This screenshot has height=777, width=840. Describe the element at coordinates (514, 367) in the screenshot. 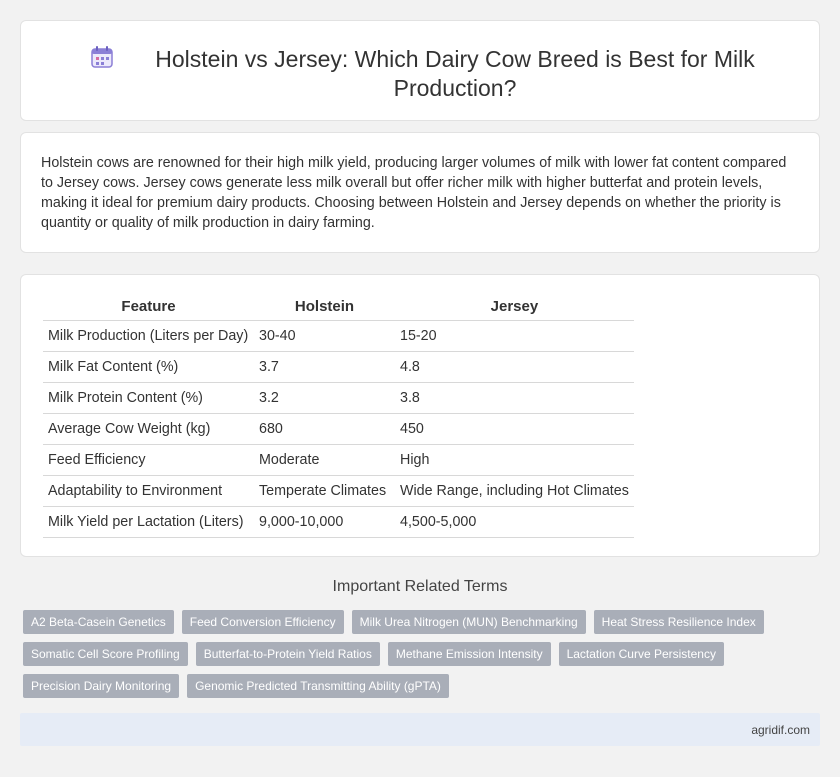

I see `jersey-cell: 4.8` at that location.